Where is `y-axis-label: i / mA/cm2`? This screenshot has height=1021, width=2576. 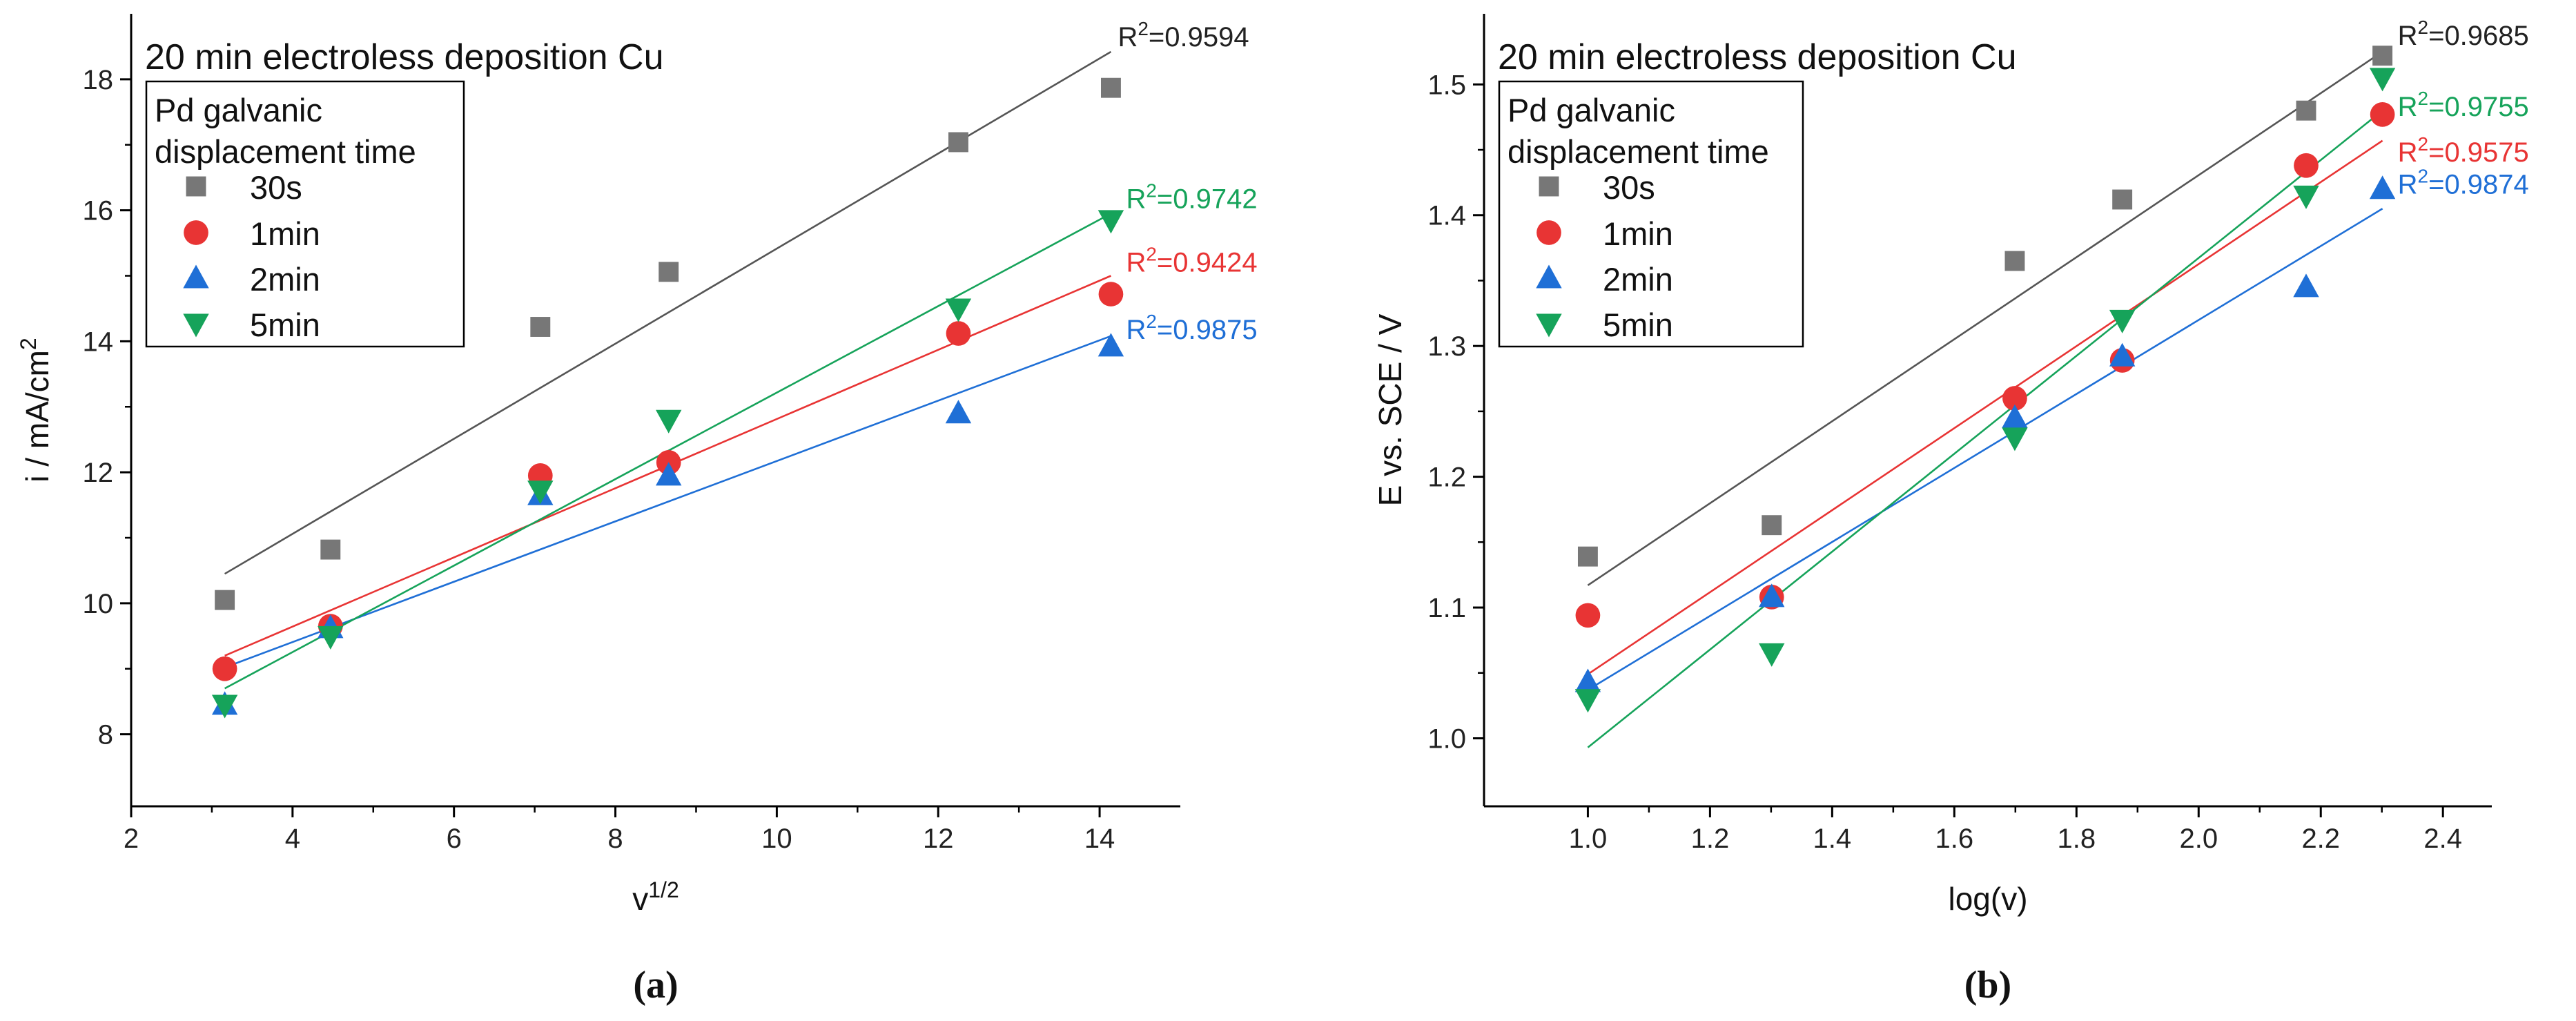
y-axis-label: i / mA/cm2 is located at coordinates (35, 410).